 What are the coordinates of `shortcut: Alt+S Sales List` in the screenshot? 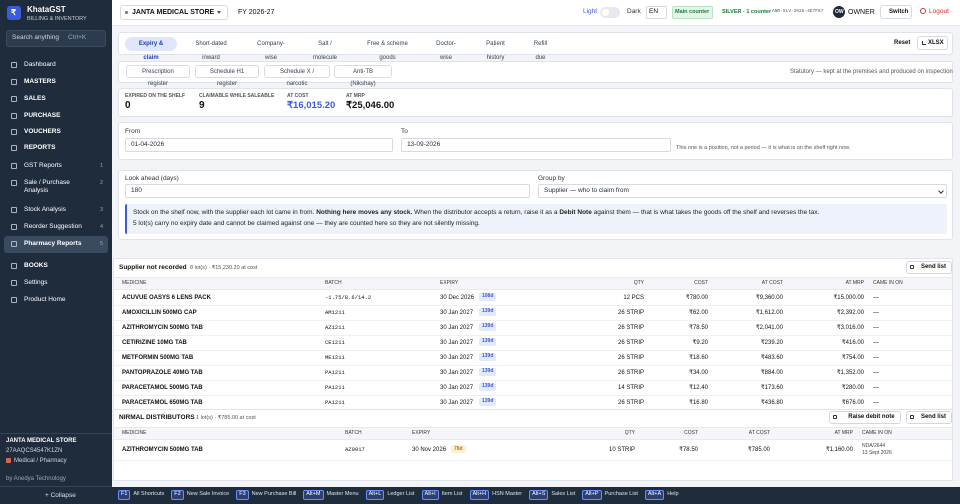 It's located at (552, 495).